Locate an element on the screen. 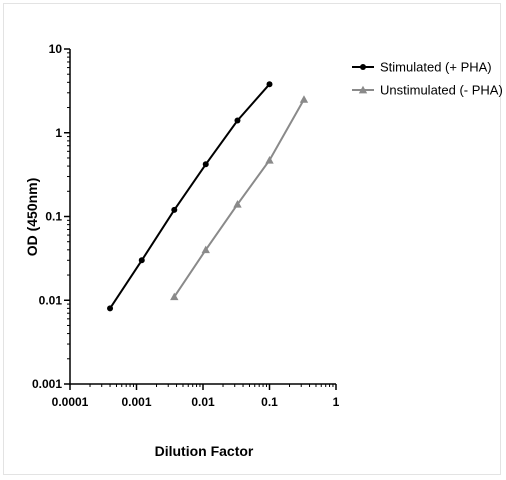 The width and height of the screenshot is (506, 480). x-axis-title: Dilution Factor is located at coordinates (204, 451).